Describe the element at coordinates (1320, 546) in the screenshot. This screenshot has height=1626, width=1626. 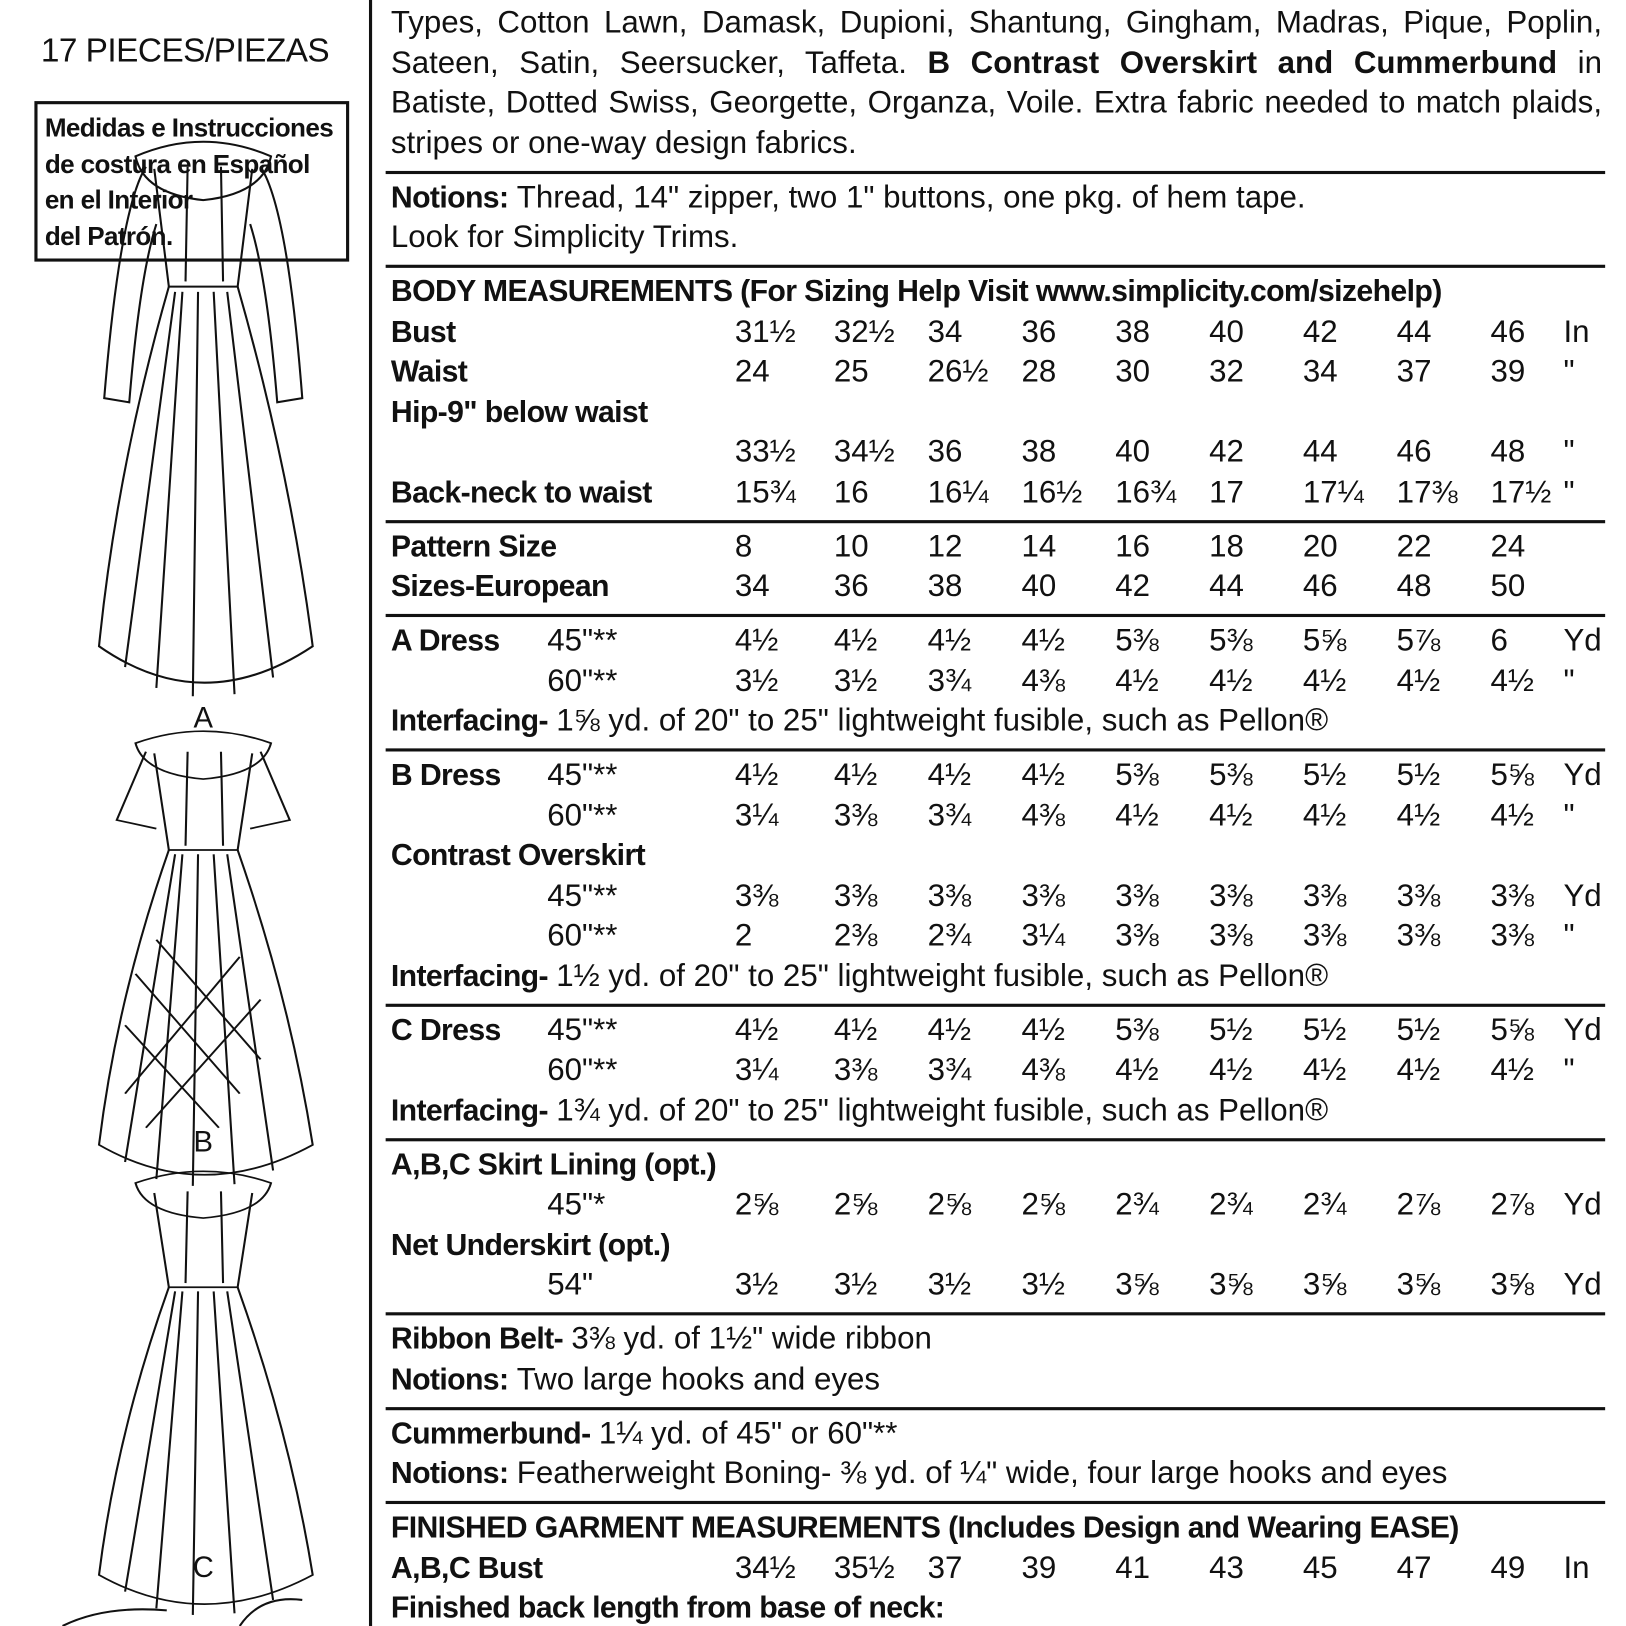
I see `size-value: 20` at that location.